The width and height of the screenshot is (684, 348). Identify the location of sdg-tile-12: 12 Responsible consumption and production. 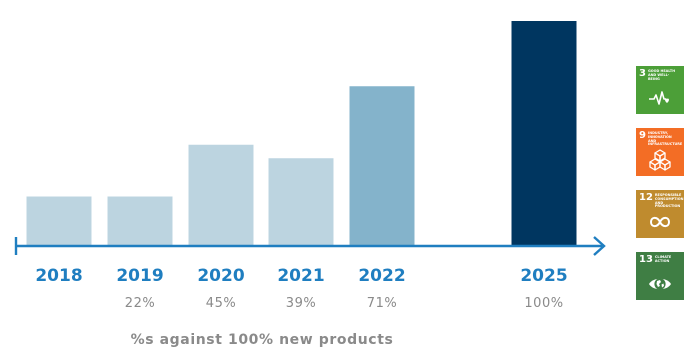
(660, 214).